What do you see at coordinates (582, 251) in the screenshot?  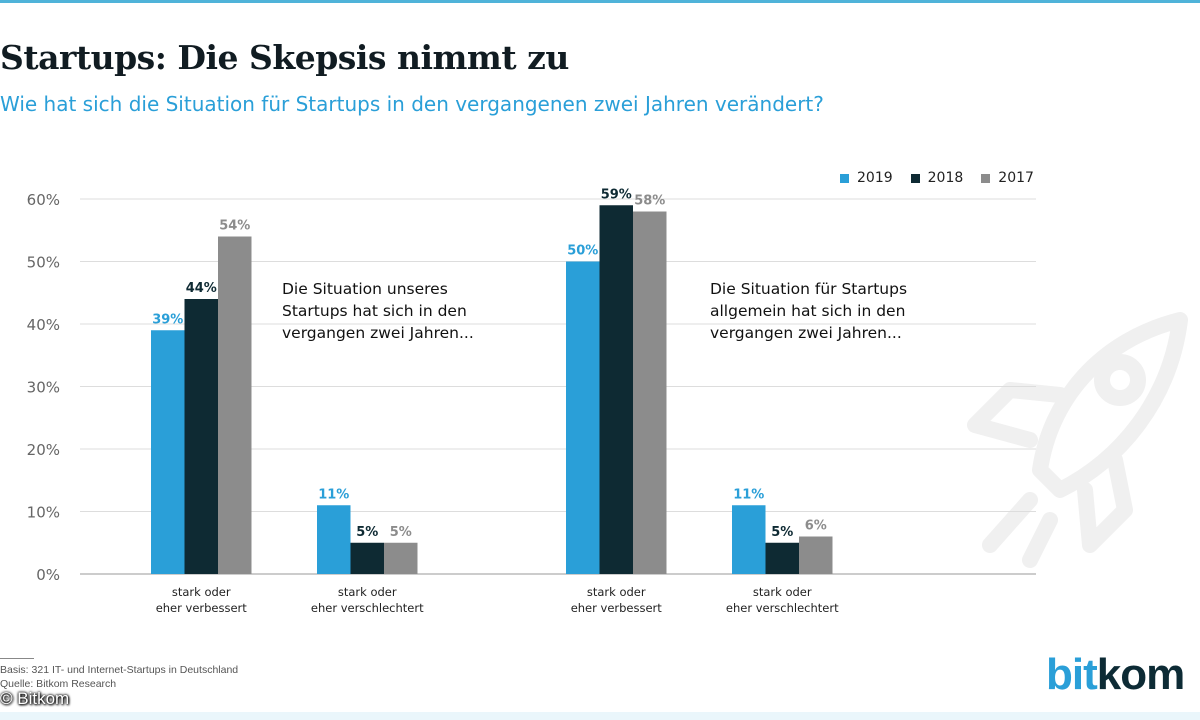 I see `bar-value-label: 50%` at bounding box center [582, 251].